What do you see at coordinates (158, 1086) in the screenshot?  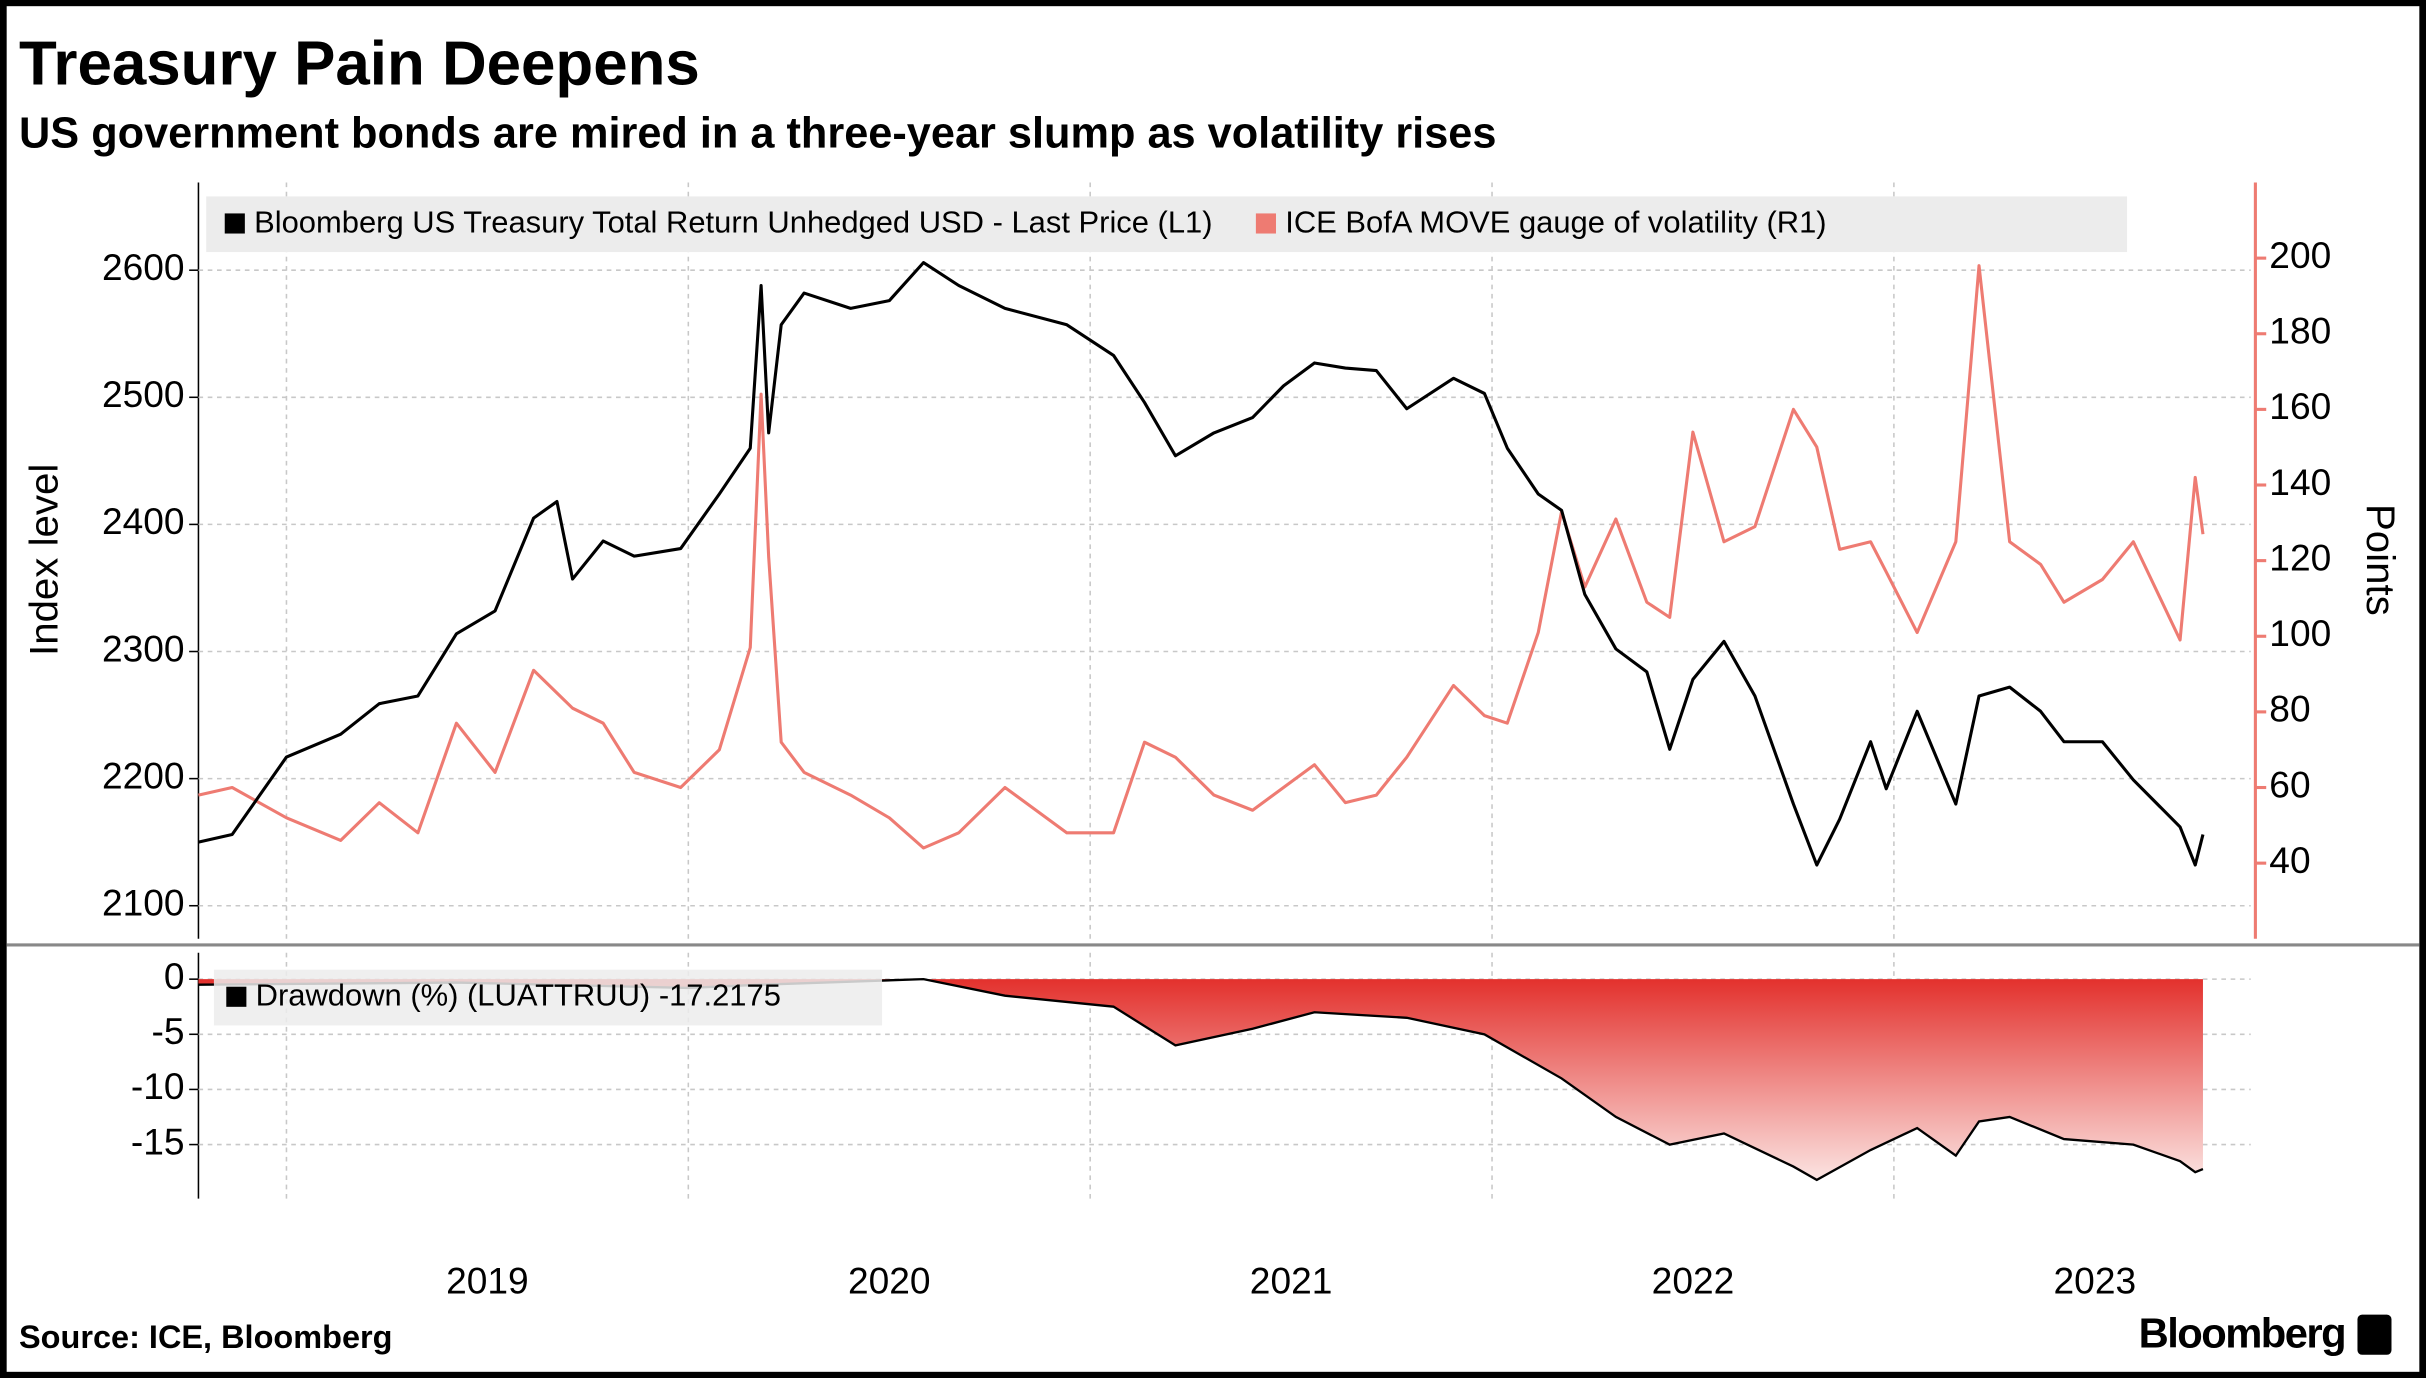 I see `y-tick-label: -10` at bounding box center [158, 1086].